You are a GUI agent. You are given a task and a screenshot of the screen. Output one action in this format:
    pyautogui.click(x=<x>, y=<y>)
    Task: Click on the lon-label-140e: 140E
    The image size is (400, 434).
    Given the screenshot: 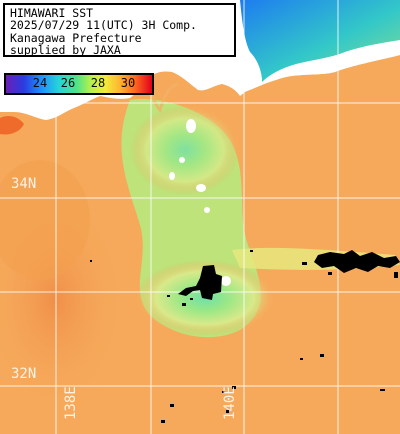 What is the action you would take?
    pyautogui.click(x=230, y=403)
    